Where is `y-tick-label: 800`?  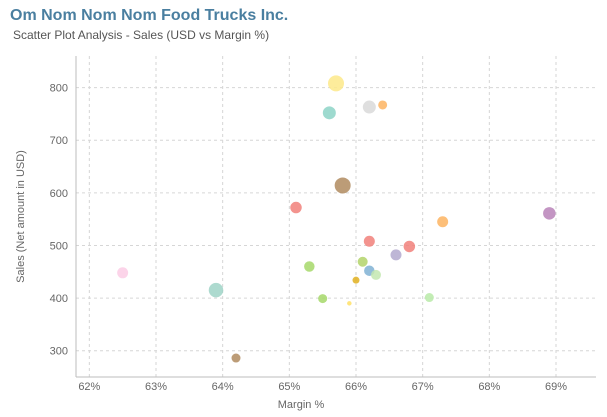
y-tick-label: 800 is located at coordinates (59, 89).